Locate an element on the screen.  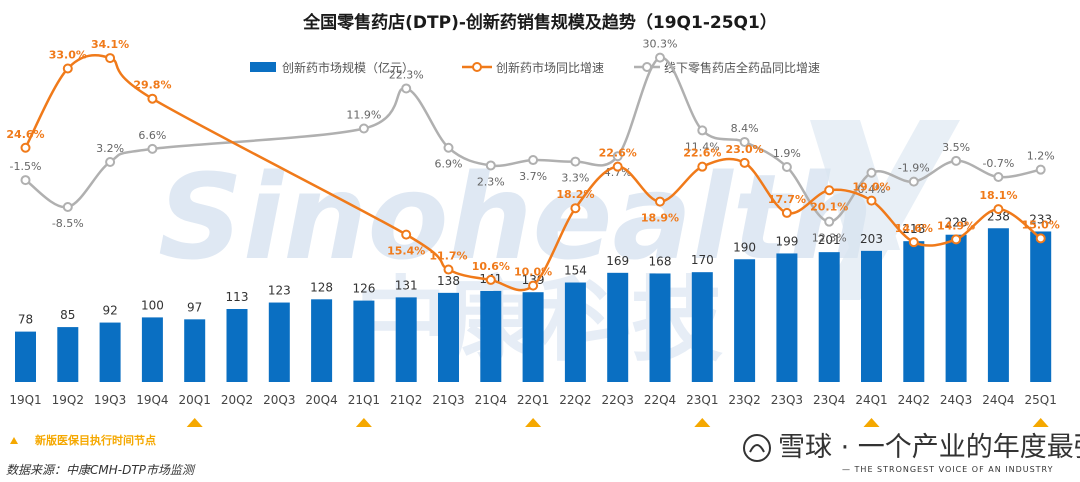
orange-point-22Q1 is located at coordinates (533, 285).